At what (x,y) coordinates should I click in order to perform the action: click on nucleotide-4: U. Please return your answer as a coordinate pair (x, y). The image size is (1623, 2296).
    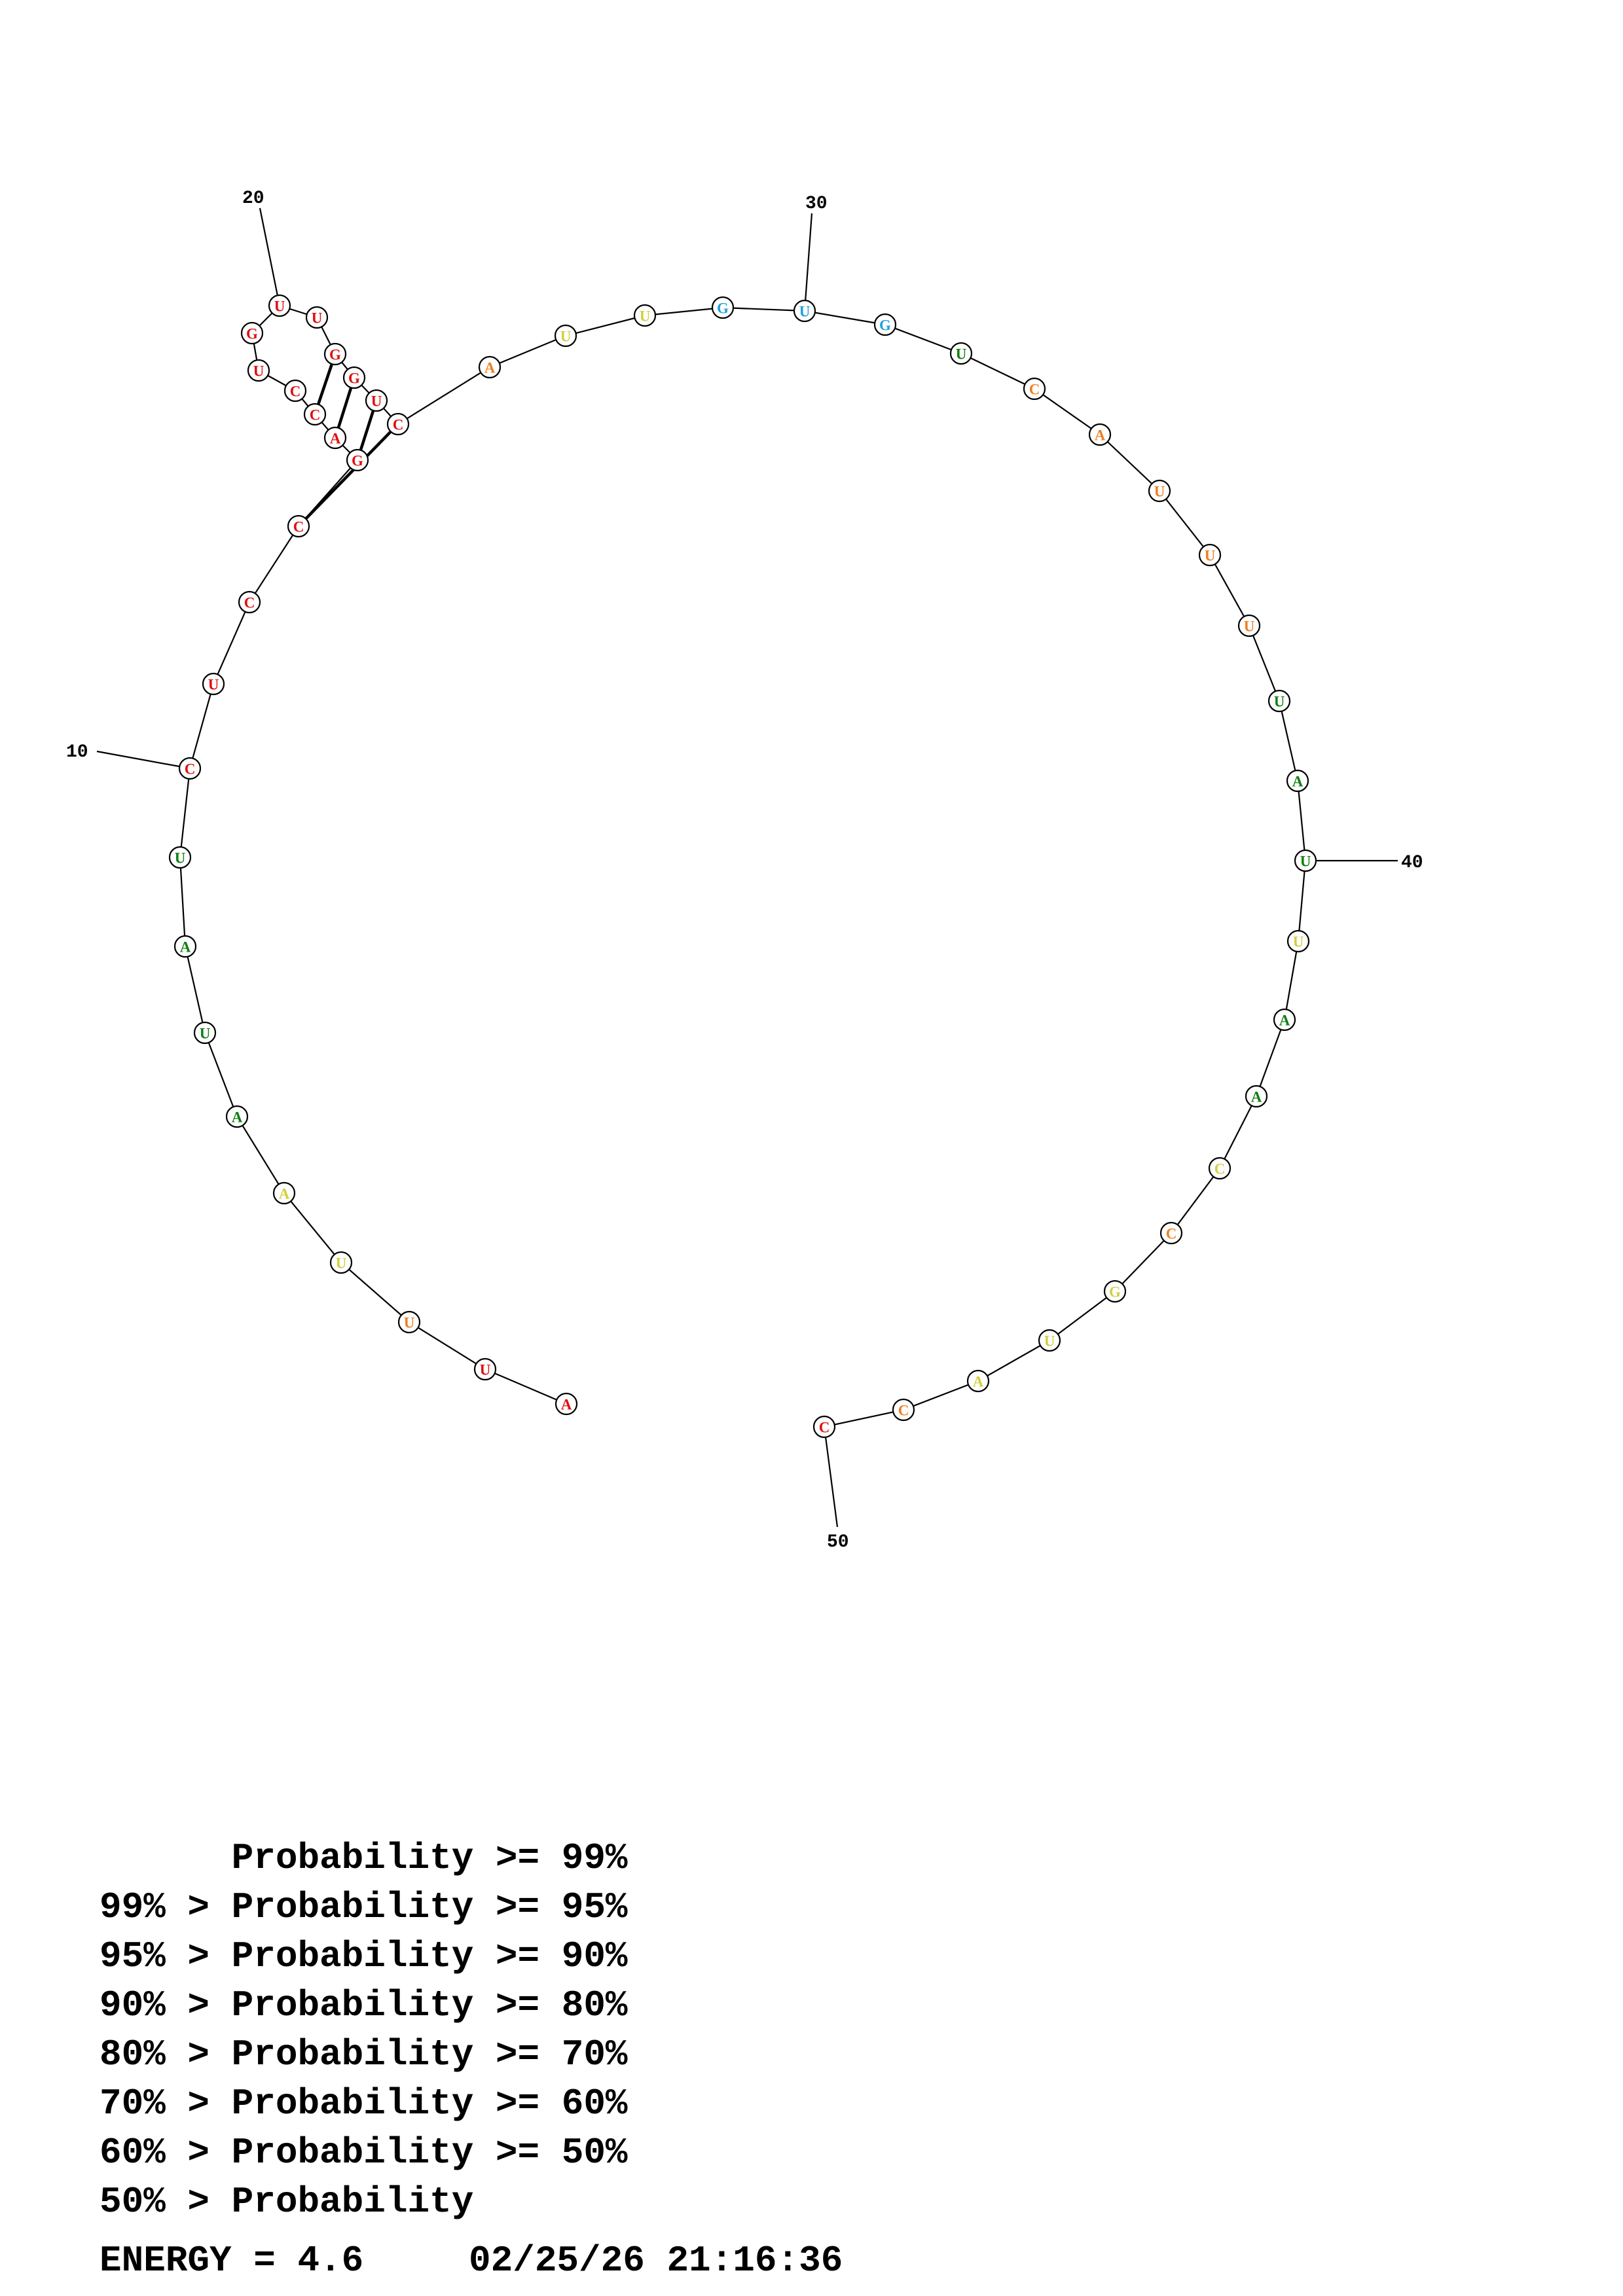
    Looking at the image, I should click on (341, 1262).